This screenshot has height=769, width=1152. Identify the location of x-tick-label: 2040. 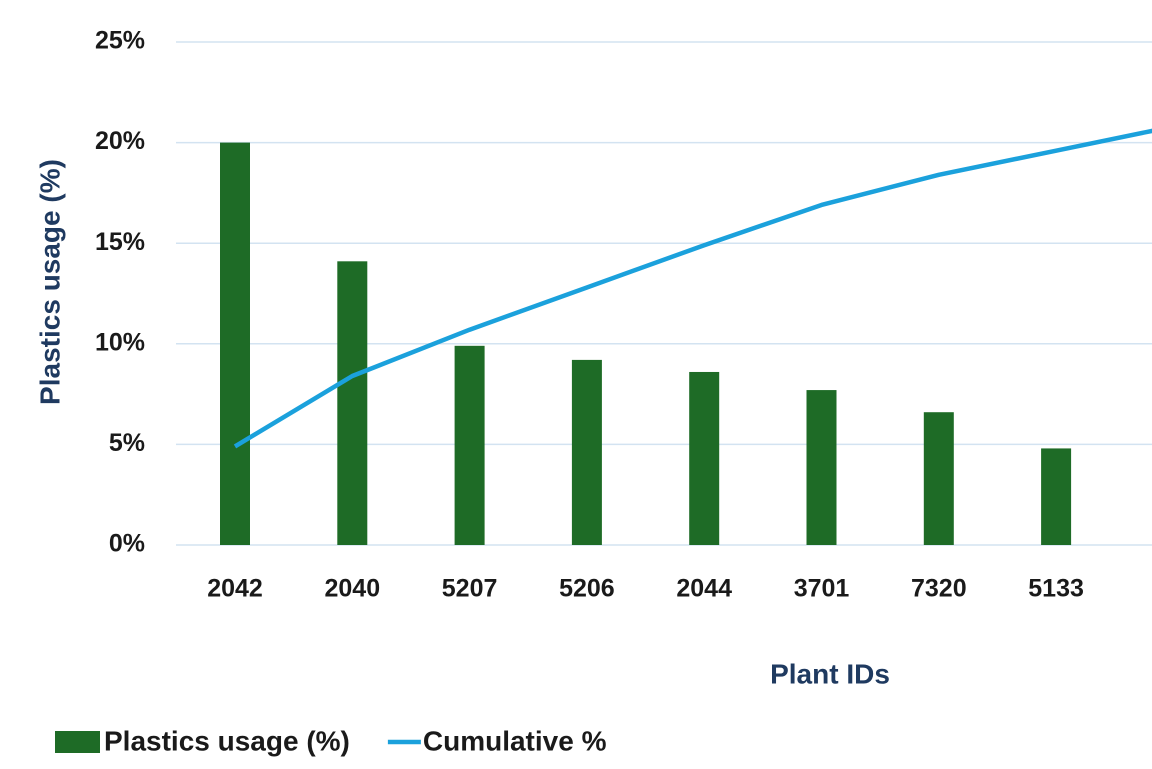
(352, 589).